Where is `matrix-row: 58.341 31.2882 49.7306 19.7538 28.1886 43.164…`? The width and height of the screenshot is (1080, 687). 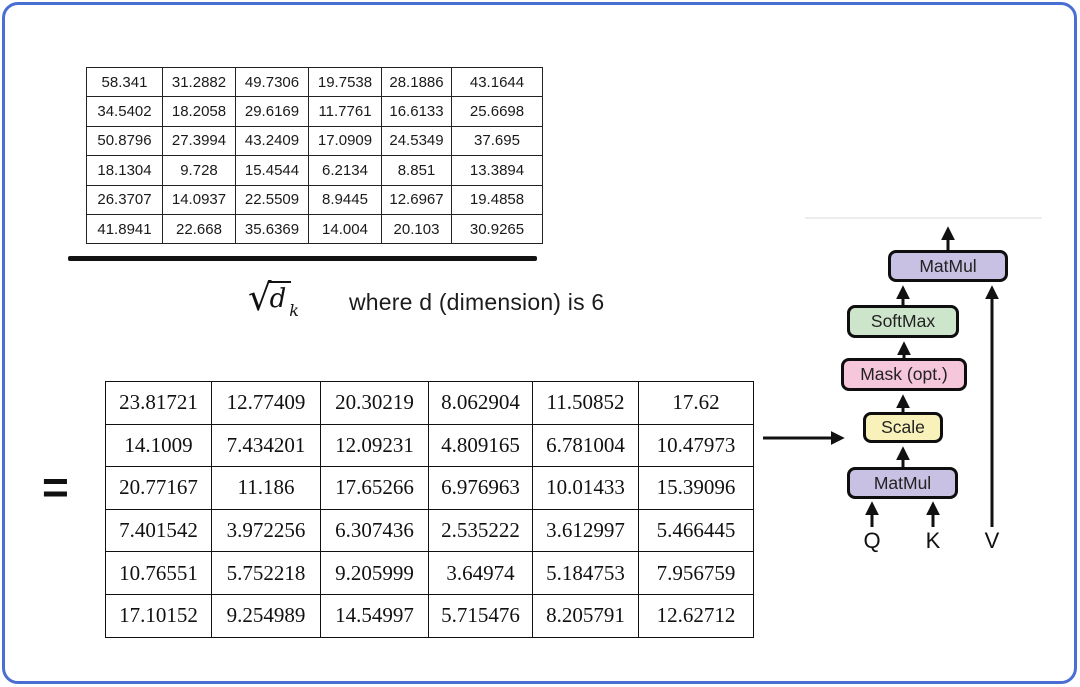
matrix-row: 58.341 31.2882 49.7306 19.7538 28.1886 43.164… is located at coordinates (314, 82).